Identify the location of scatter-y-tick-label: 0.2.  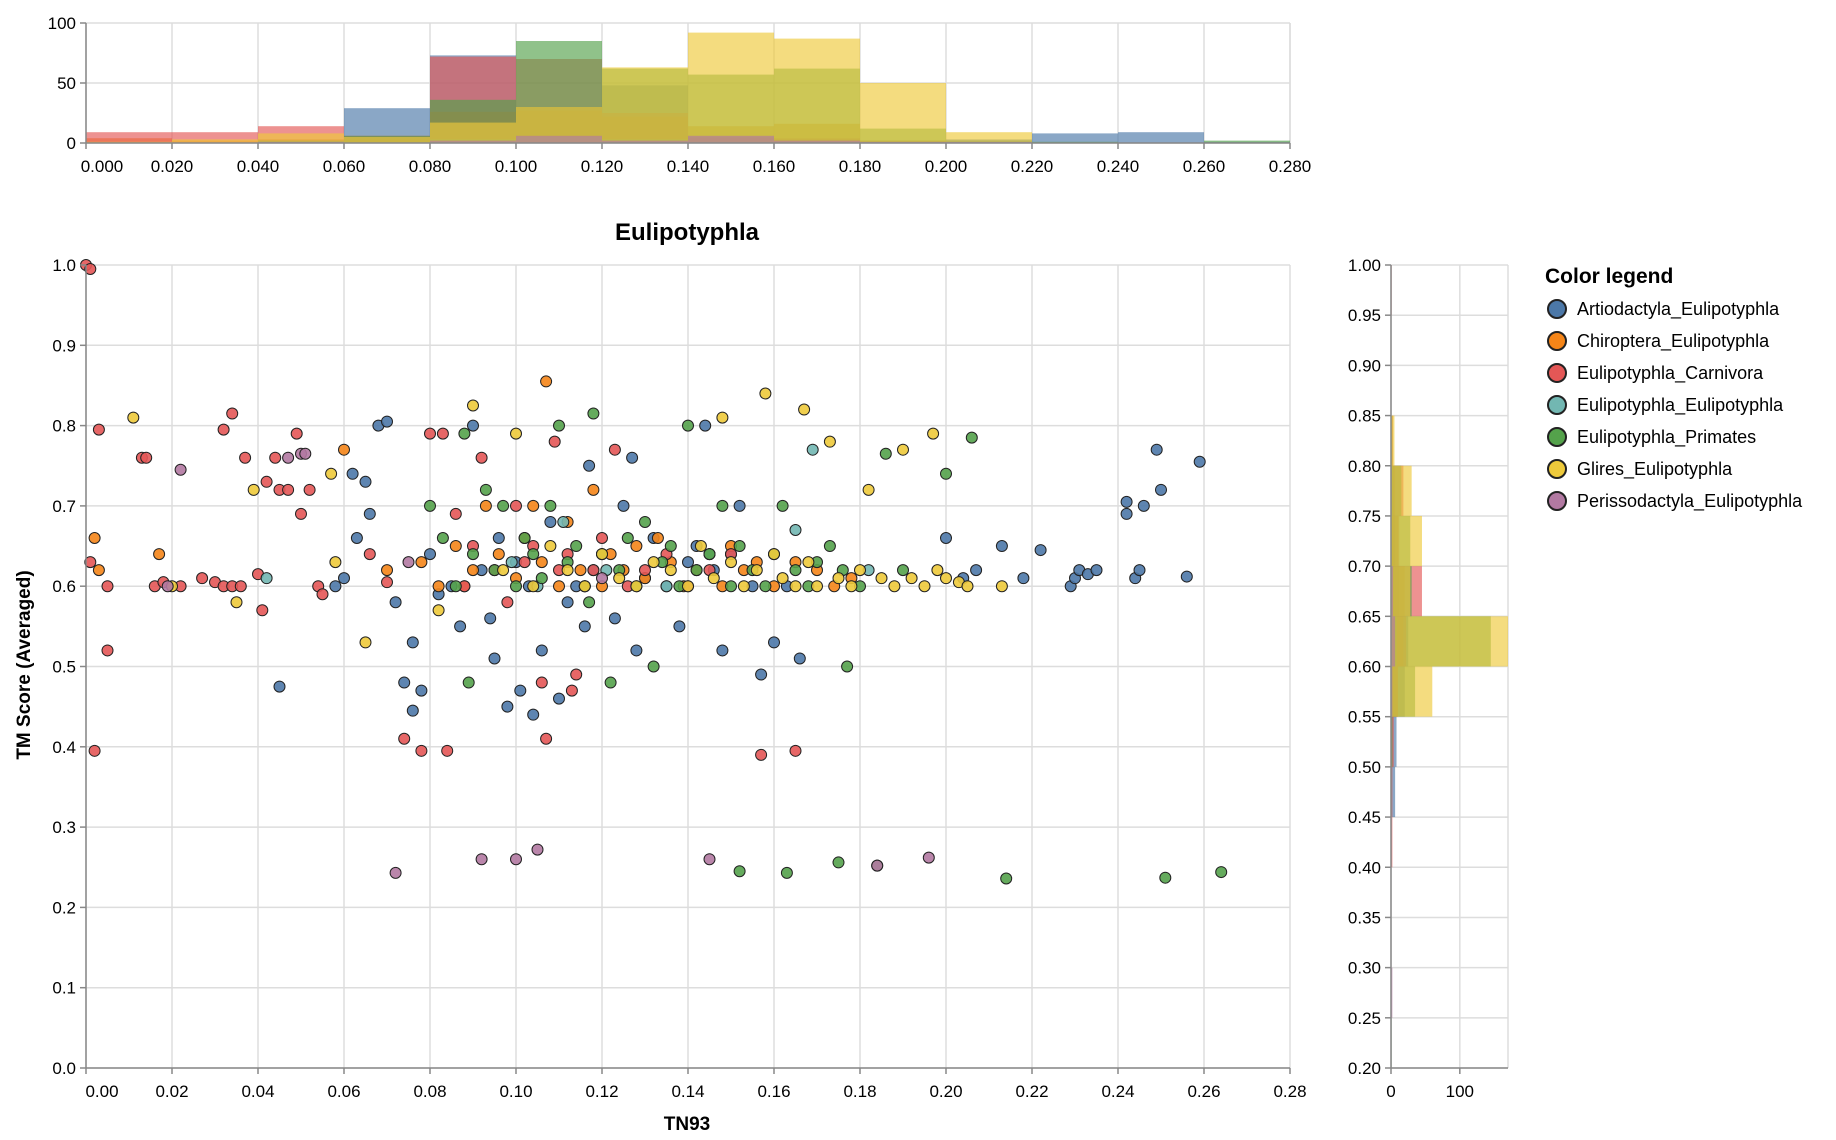
(64, 907).